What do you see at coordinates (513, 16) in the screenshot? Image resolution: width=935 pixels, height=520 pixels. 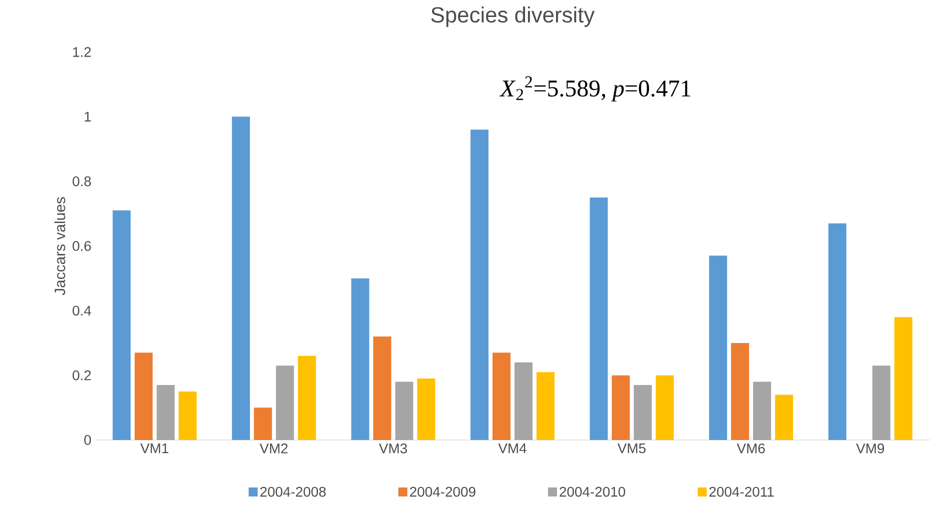 I see `chart-title: Species diversity` at bounding box center [513, 16].